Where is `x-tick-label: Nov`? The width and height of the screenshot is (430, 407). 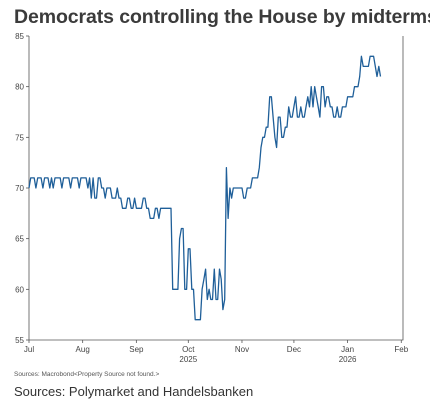 x-tick-label: Nov is located at coordinates (242, 349).